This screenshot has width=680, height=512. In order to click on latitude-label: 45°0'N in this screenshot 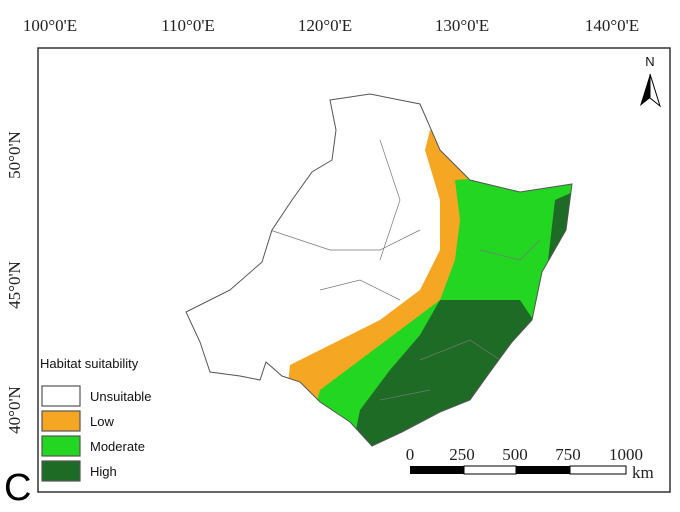, I will do `click(14, 285)`.